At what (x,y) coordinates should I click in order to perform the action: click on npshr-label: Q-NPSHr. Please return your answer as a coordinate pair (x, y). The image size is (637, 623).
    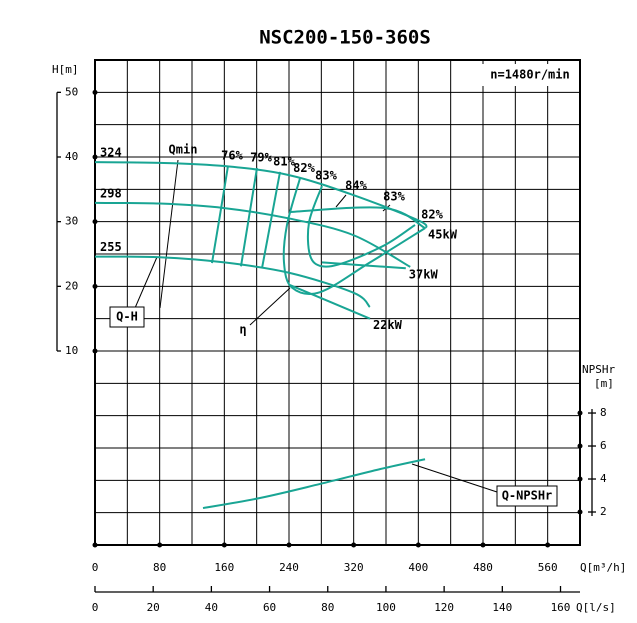
    Looking at the image, I should click on (527, 496).